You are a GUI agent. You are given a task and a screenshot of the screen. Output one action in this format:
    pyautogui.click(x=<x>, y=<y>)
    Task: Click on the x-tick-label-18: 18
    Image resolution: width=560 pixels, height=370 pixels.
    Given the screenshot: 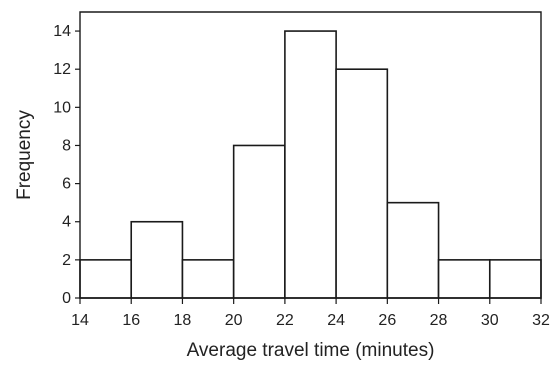 What is the action you would take?
    pyautogui.click(x=183, y=320)
    